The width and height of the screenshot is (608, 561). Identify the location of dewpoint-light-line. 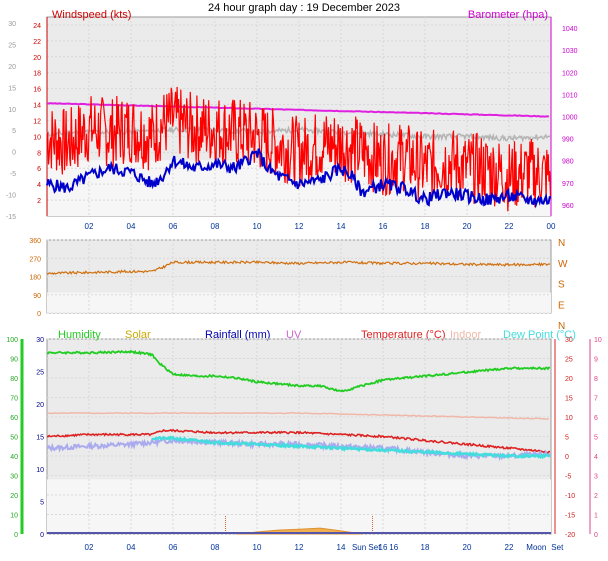
(298, 449).